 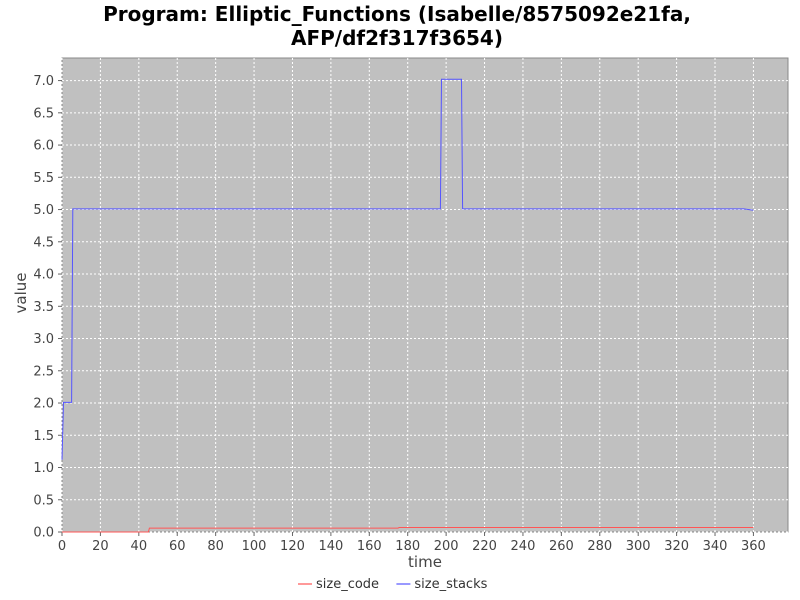 I want to click on x-tick-label: 180, so click(x=407, y=546).